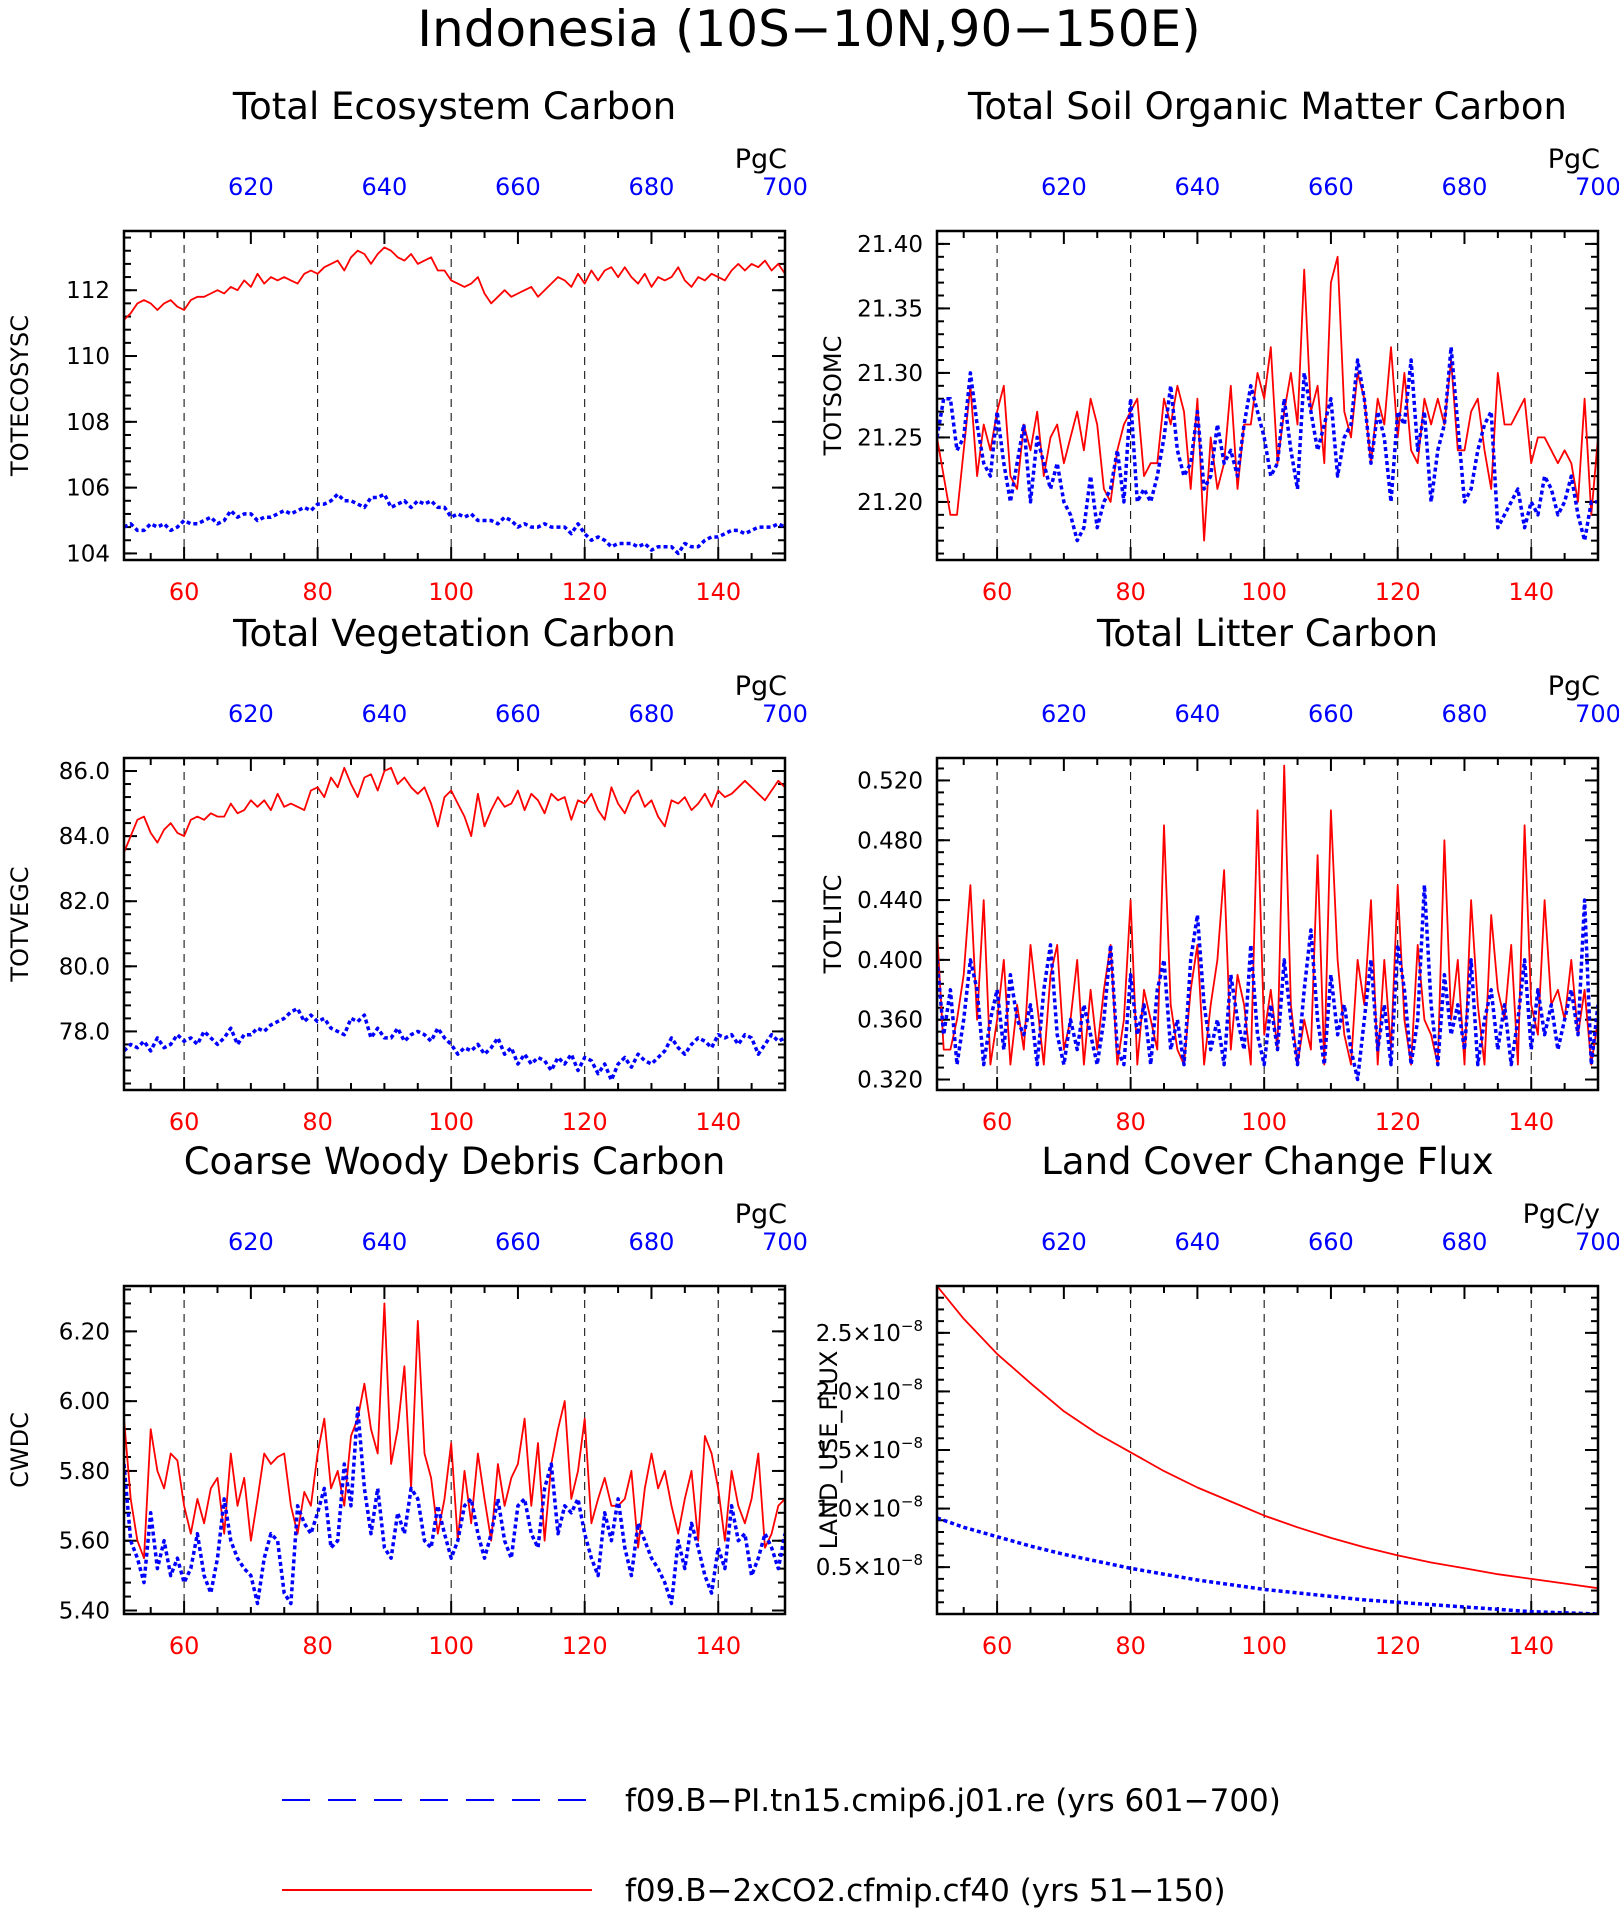 The width and height of the screenshot is (1619, 1911). What do you see at coordinates (890, 503) in the screenshot?
I see `y-tick-label: 21.20` at bounding box center [890, 503].